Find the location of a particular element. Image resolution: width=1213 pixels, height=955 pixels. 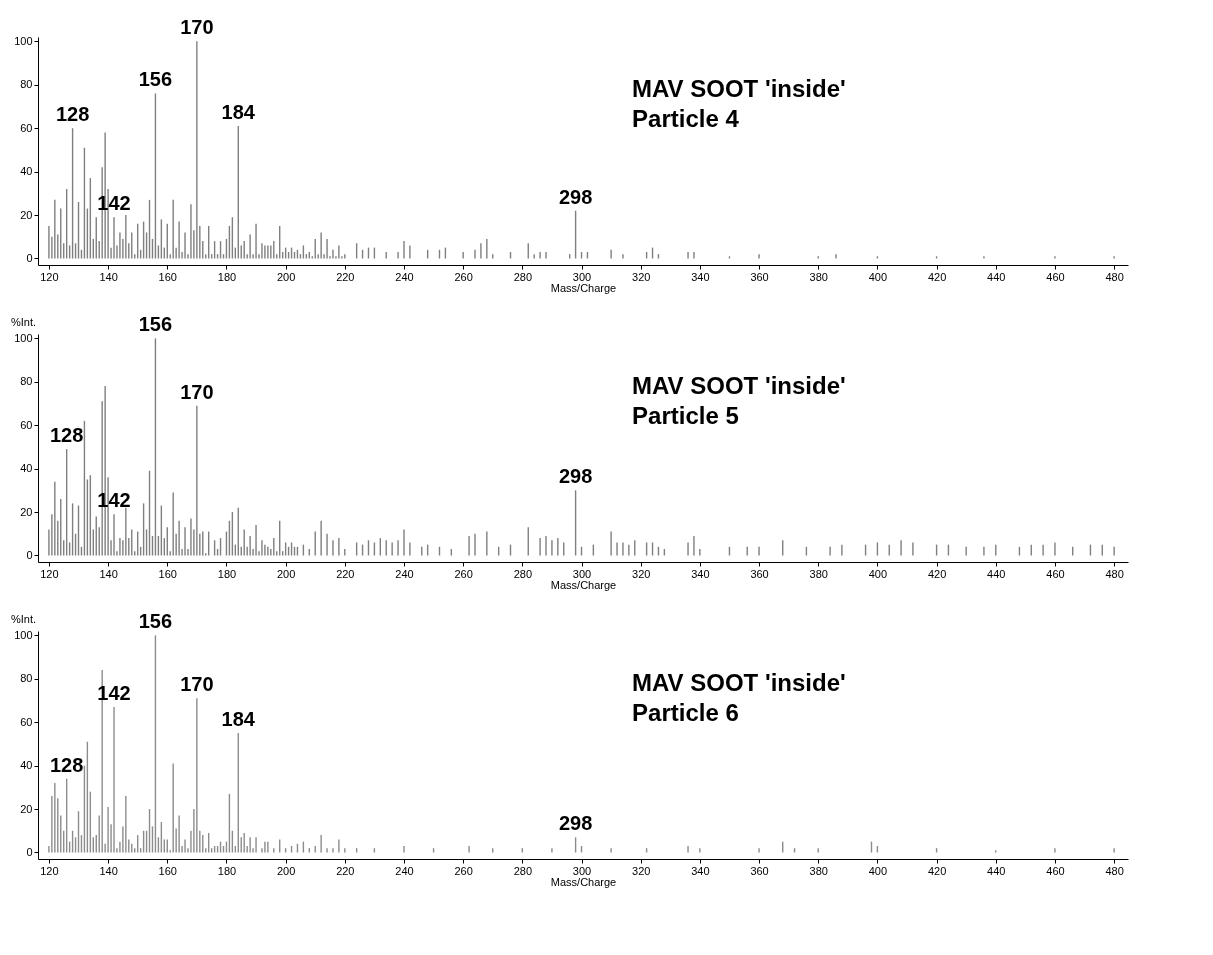

text: Particle 6 is located at coordinates (685, 713).